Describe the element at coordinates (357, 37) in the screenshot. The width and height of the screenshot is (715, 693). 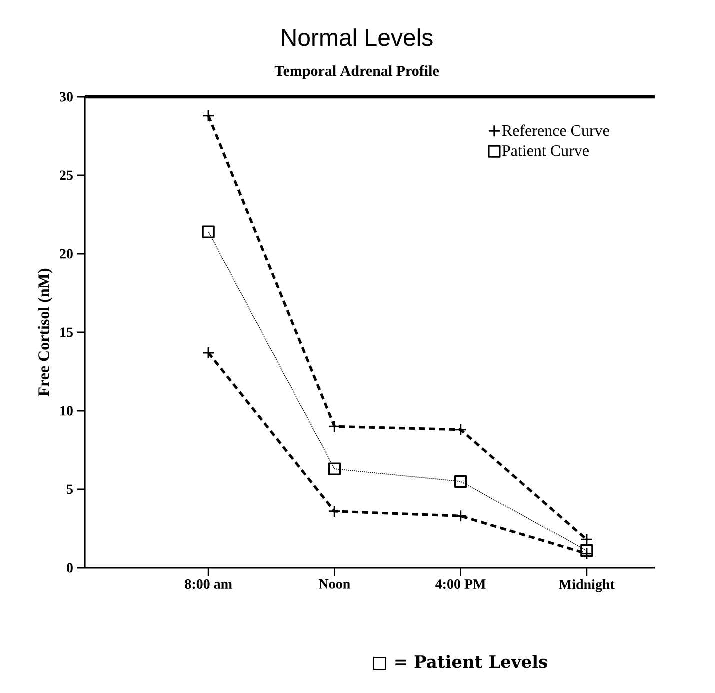
I see `chart-title: Normal Levels` at that location.